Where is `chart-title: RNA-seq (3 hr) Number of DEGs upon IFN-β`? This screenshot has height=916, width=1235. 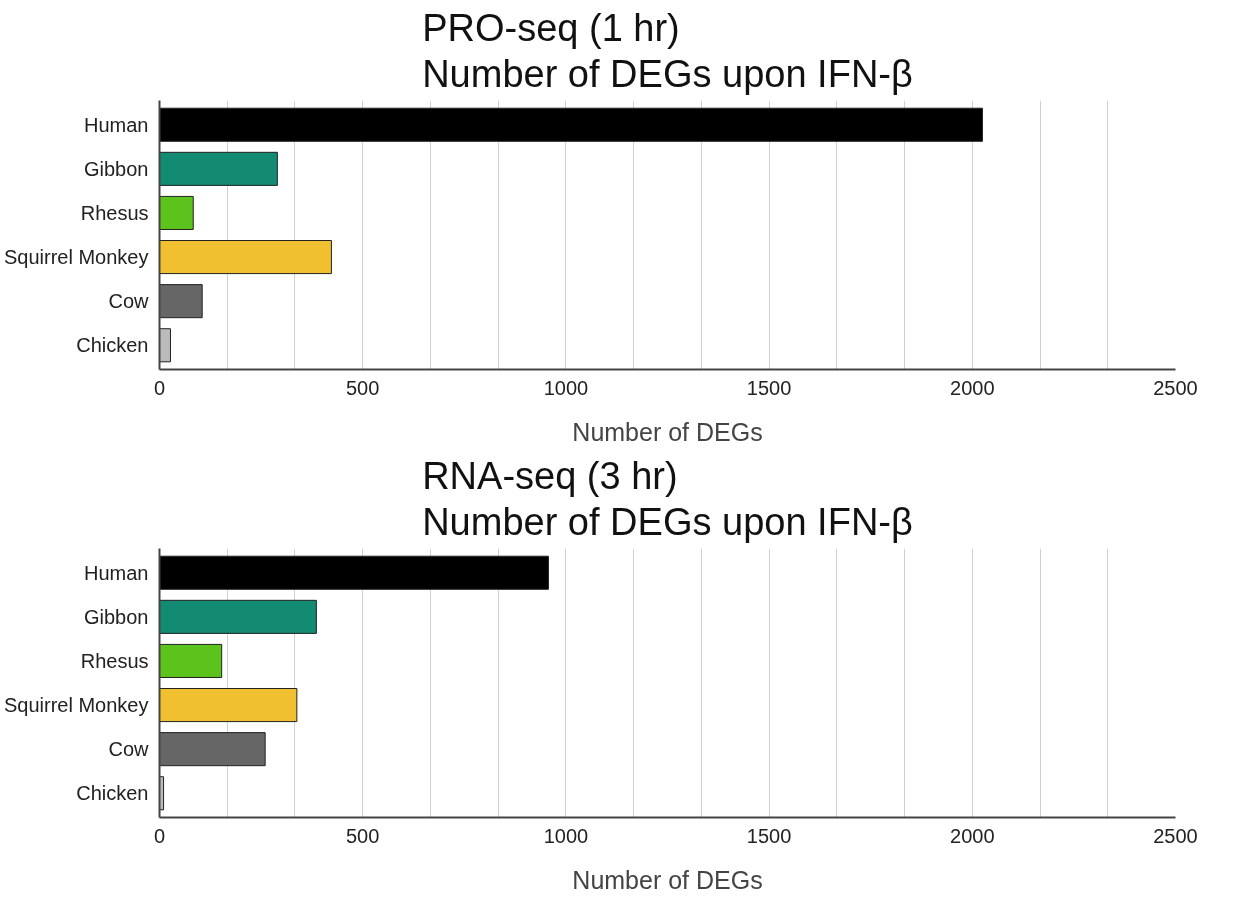 chart-title: RNA-seq (3 hr) Number of DEGs upon IFN-β is located at coordinates (667, 499).